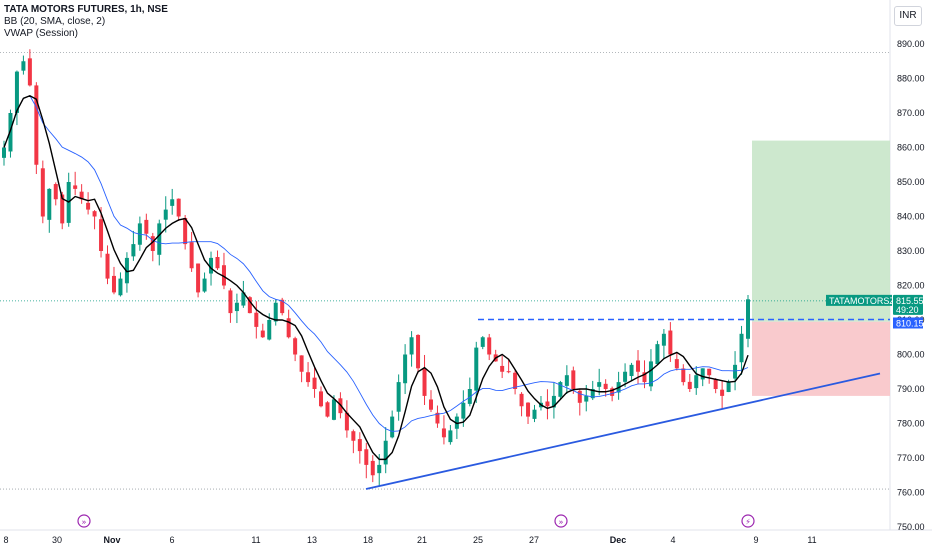 The width and height of the screenshot is (932, 550). What do you see at coordinates (821, 358) in the screenshot?
I see `stop-loss-zone` at bounding box center [821, 358].